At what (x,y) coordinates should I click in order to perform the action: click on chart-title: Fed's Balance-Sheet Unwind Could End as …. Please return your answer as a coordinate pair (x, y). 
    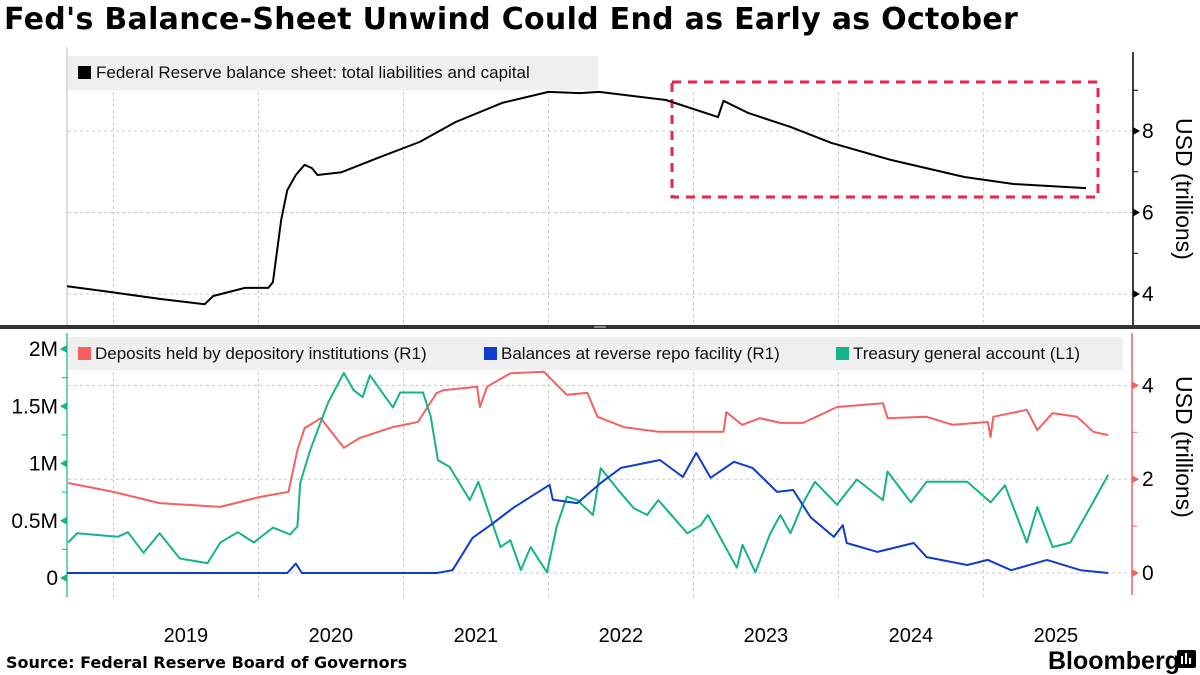
    Looking at the image, I should click on (511, 19).